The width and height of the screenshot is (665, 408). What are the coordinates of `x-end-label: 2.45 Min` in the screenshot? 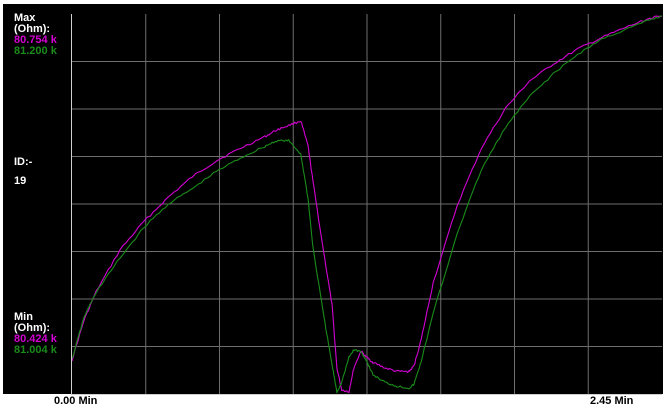 It's located at (612, 401).